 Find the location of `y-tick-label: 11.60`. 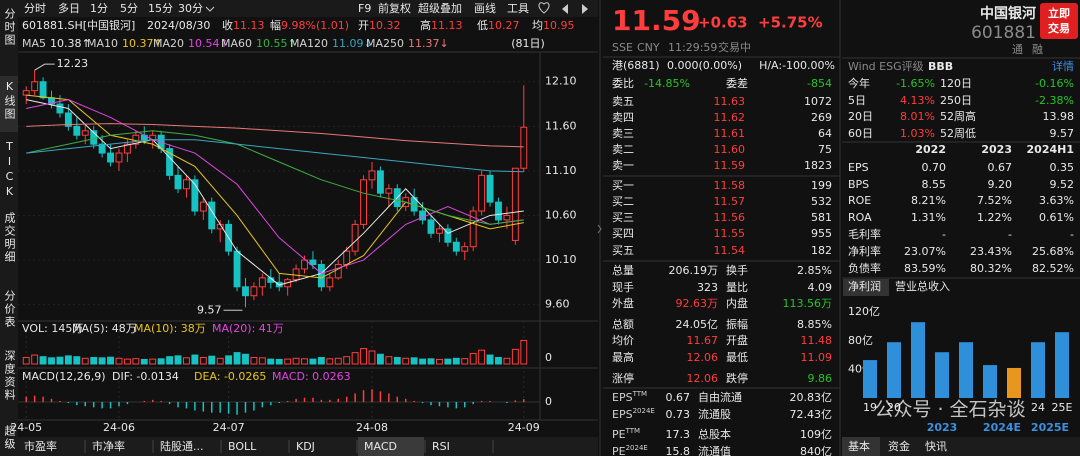

y-tick-label: 11.60 is located at coordinates (561, 125).